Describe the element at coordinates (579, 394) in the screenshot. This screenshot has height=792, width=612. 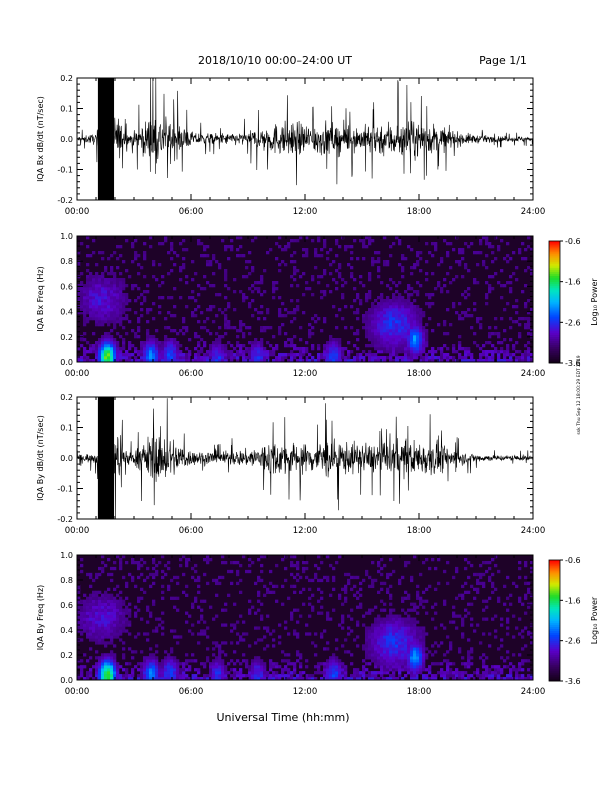
I see `side-note: ssk Thu Sep 12 18:00:29 EDT 2019` at that location.